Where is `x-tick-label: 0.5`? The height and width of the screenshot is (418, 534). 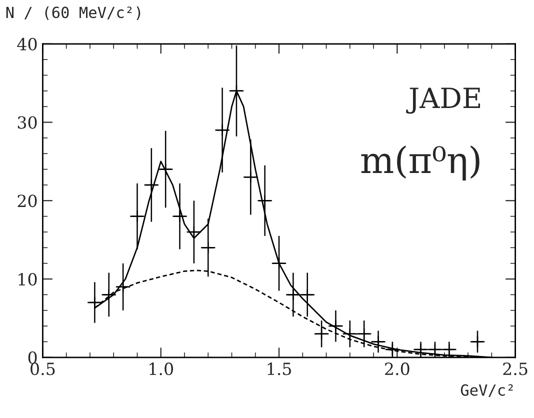
x-tick-label: 0.5 is located at coordinates (42, 369).